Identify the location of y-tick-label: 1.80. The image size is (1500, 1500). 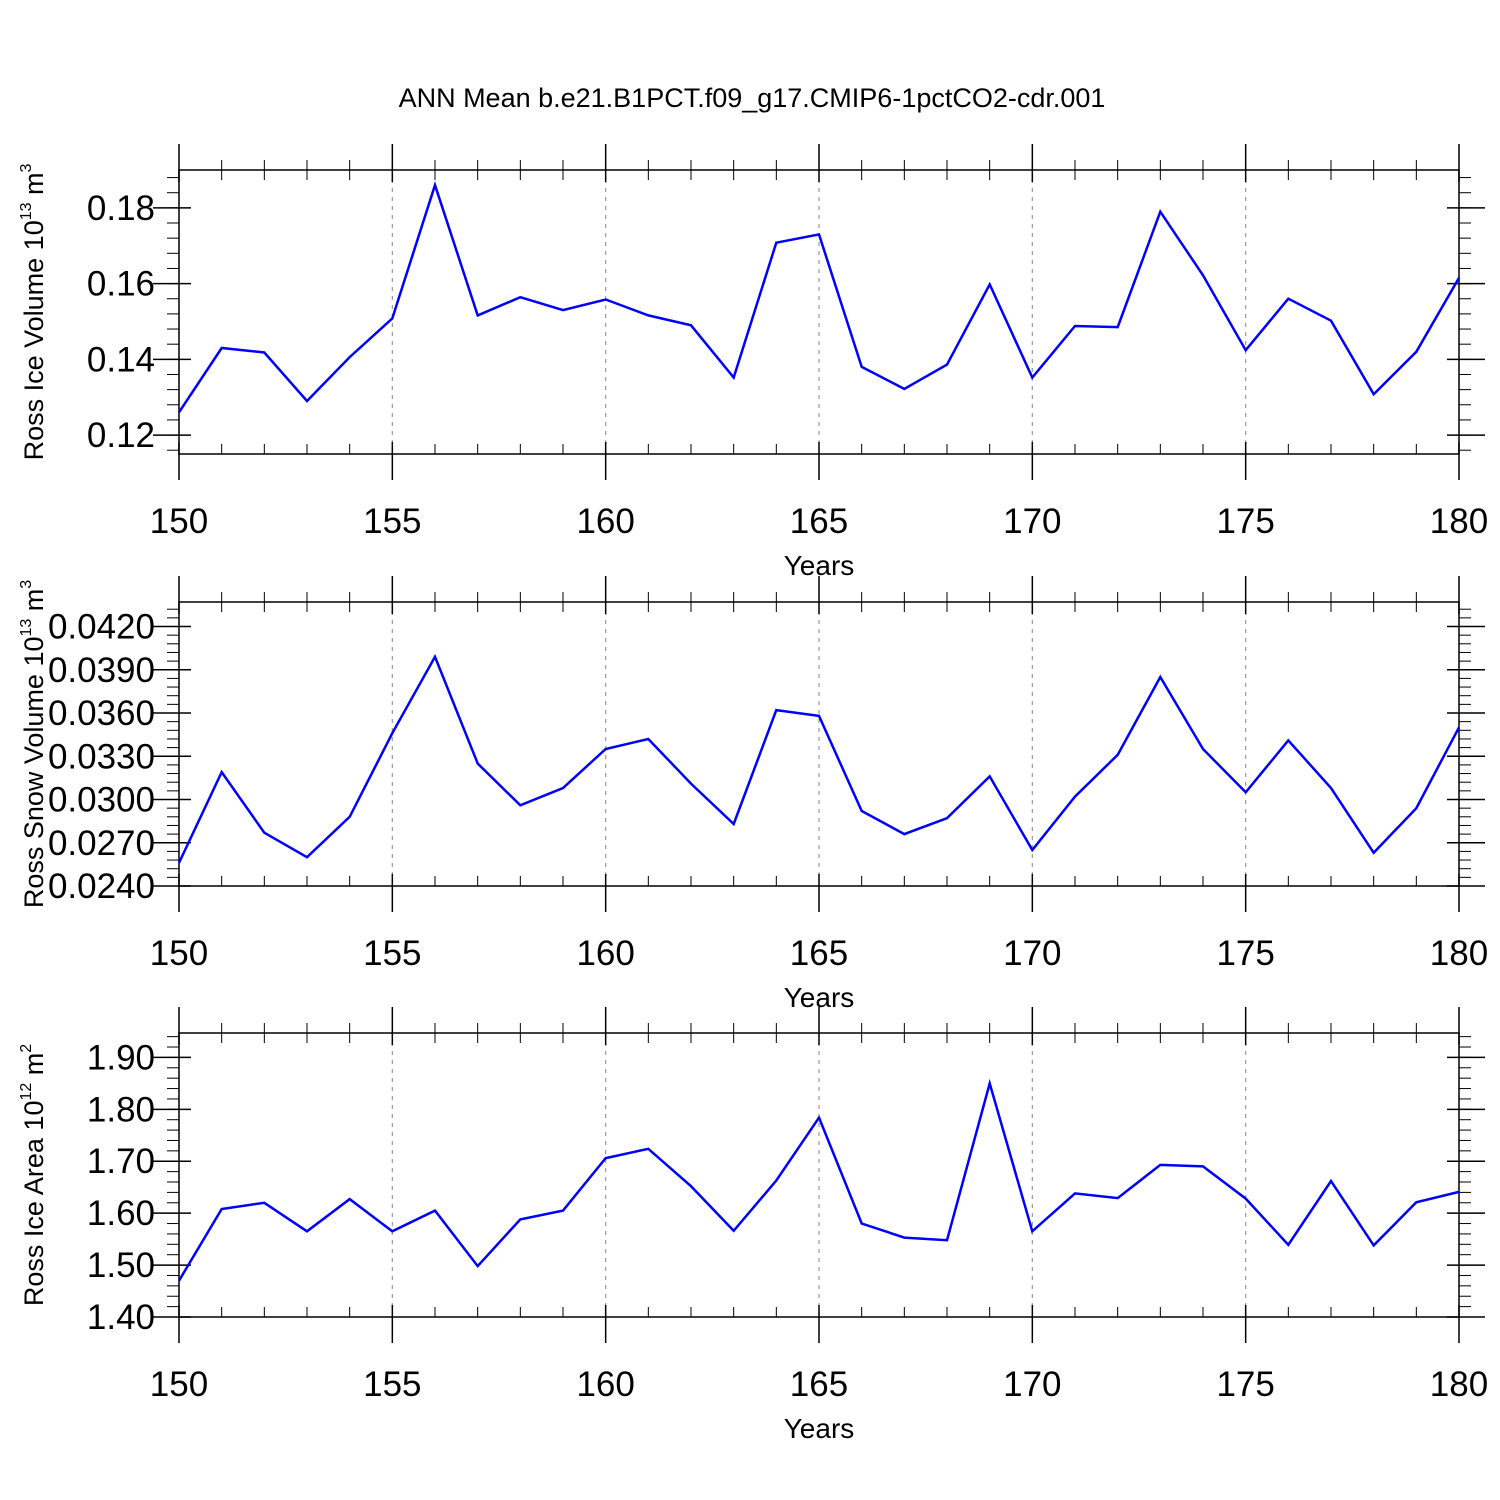
(121, 1109).